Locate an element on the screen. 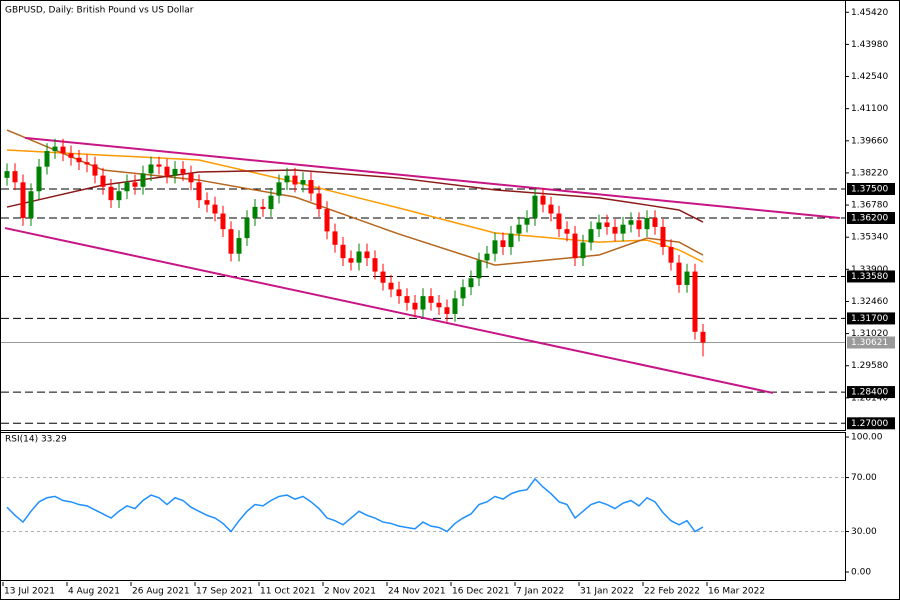  x-tick-label: 7 Jan 2022 is located at coordinates (540, 592).